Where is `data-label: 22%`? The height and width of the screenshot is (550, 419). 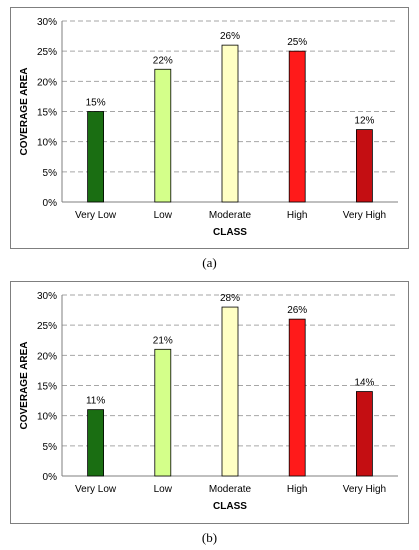 data-label: 22% is located at coordinates (163, 60).